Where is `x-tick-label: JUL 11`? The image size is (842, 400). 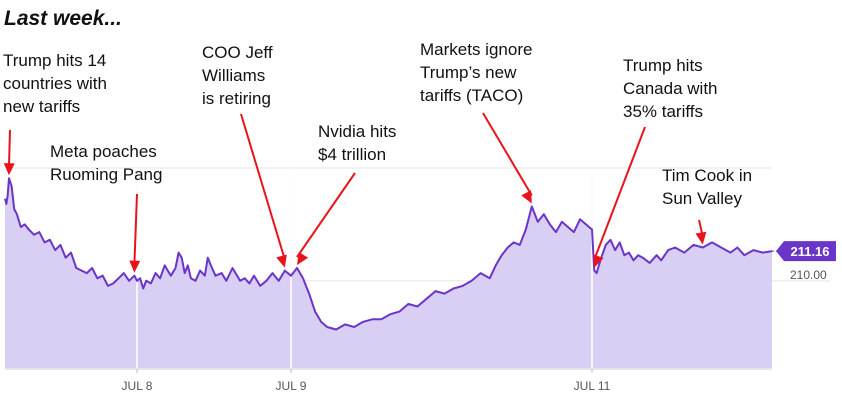 x-tick-label: JUL 11 is located at coordinates (592, 386).